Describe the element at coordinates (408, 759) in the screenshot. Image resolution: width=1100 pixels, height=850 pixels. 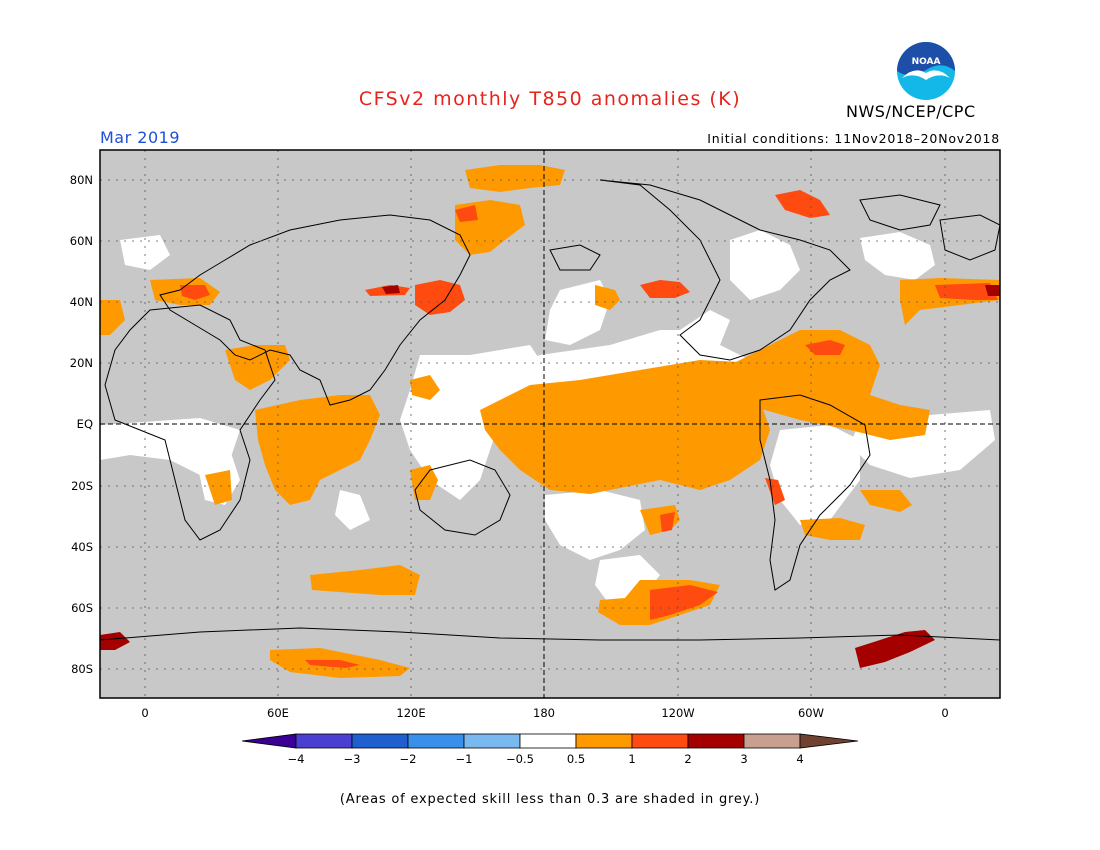
I see `colorbar-label: −2` at that location.